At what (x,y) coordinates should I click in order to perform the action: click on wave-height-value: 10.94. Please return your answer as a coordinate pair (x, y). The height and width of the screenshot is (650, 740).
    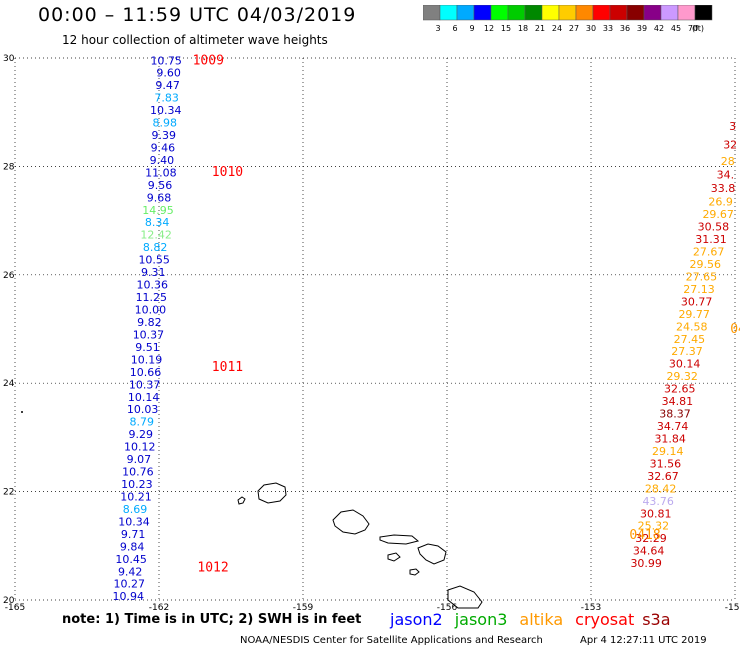
    Looking at the image, I should click on (129, 596).